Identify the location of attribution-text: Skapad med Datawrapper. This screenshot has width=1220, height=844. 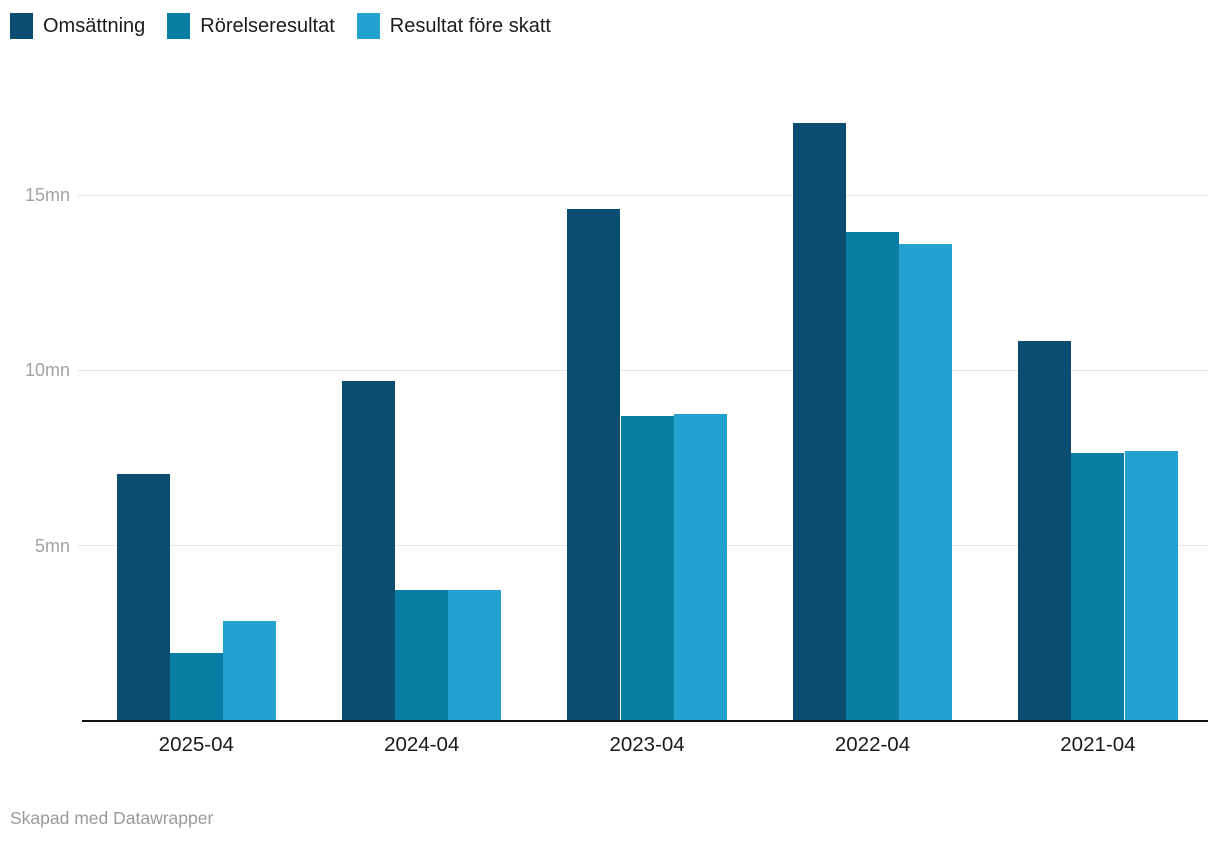
(112, 818).